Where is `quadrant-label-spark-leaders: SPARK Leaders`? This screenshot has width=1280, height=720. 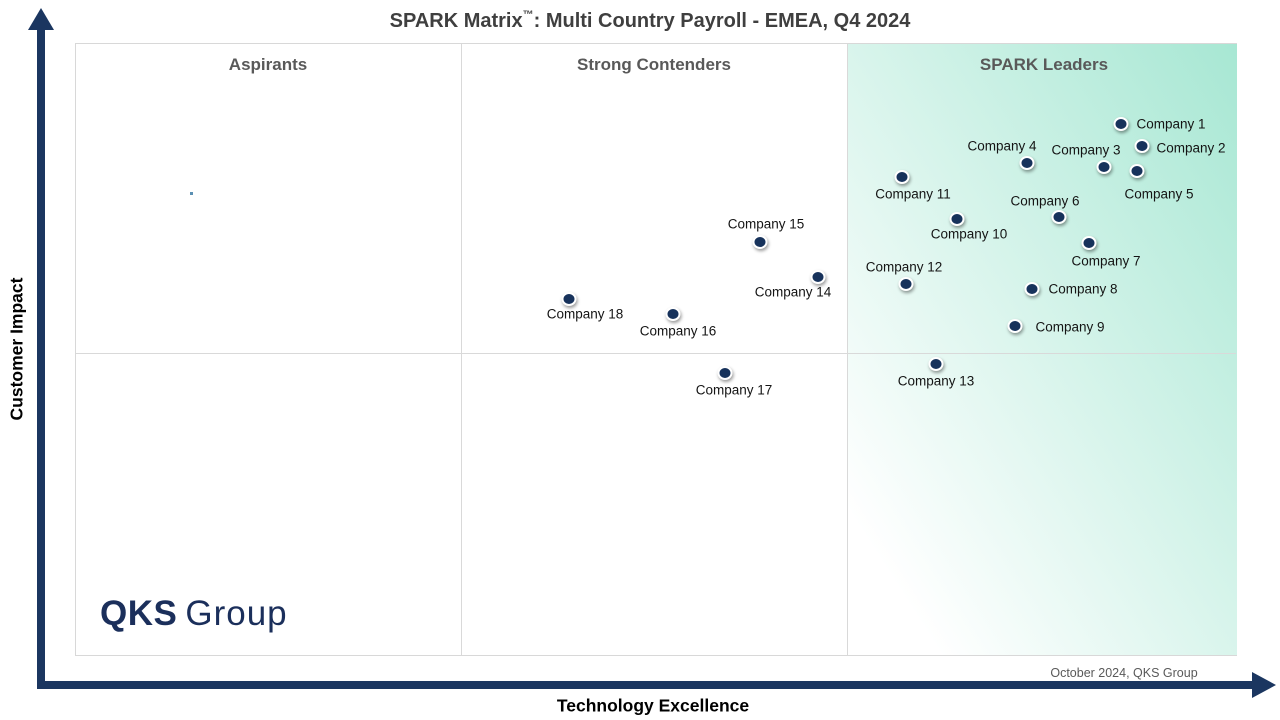
quadrant-label-spark-leaders: SPARK Leaders is located at coordinates (1044, 64).